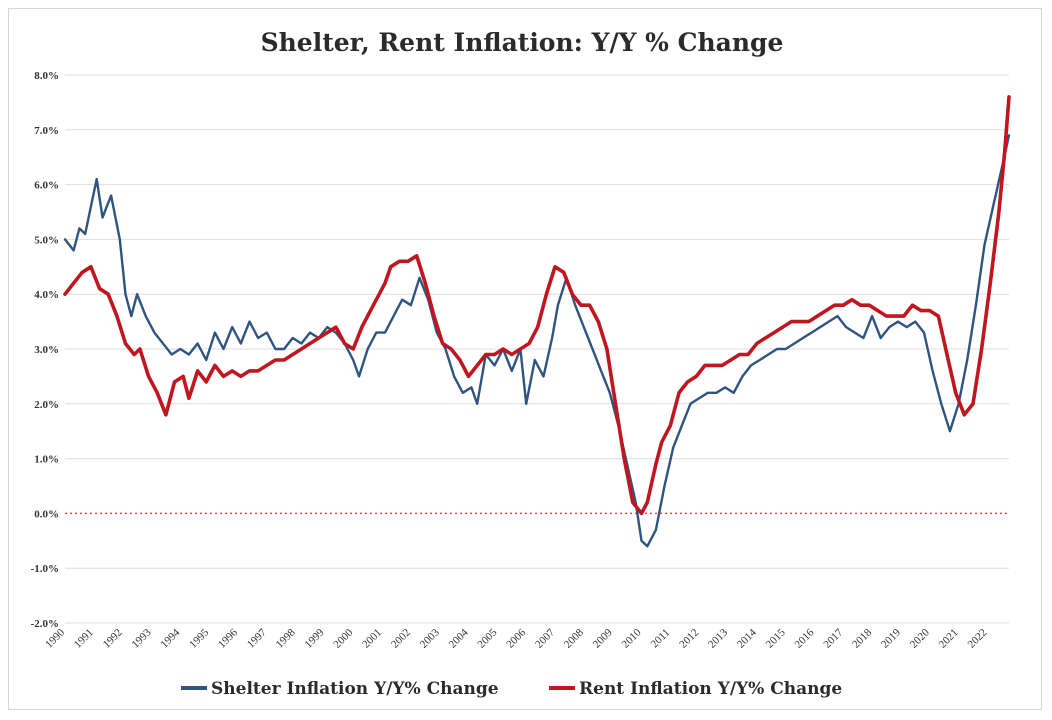  What do you see at coordinates (522, 42) in the screenshot?
I see `chart-title: Shelter, Rent Inflation: Y/Y % Change` at bounding box center [522, 42].